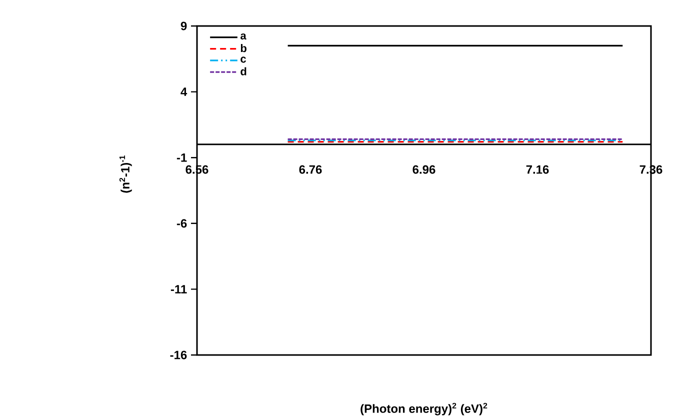 The height and width of the screenshot is (419, 673). What do you see at coordinates (178, 355) in the screenshot?
I see `y-tick-label: -16` at bounding box center [178, 355].